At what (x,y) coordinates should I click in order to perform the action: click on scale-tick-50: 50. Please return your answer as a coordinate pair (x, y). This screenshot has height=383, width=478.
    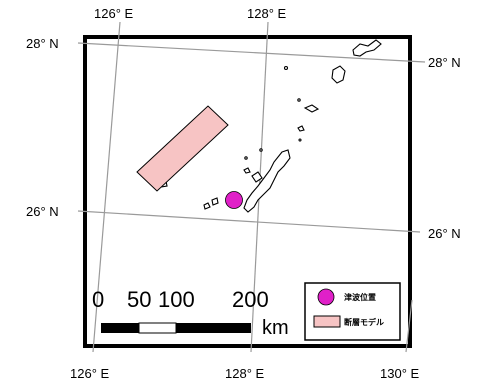
    Looking at the image, I should click on (139, 299).